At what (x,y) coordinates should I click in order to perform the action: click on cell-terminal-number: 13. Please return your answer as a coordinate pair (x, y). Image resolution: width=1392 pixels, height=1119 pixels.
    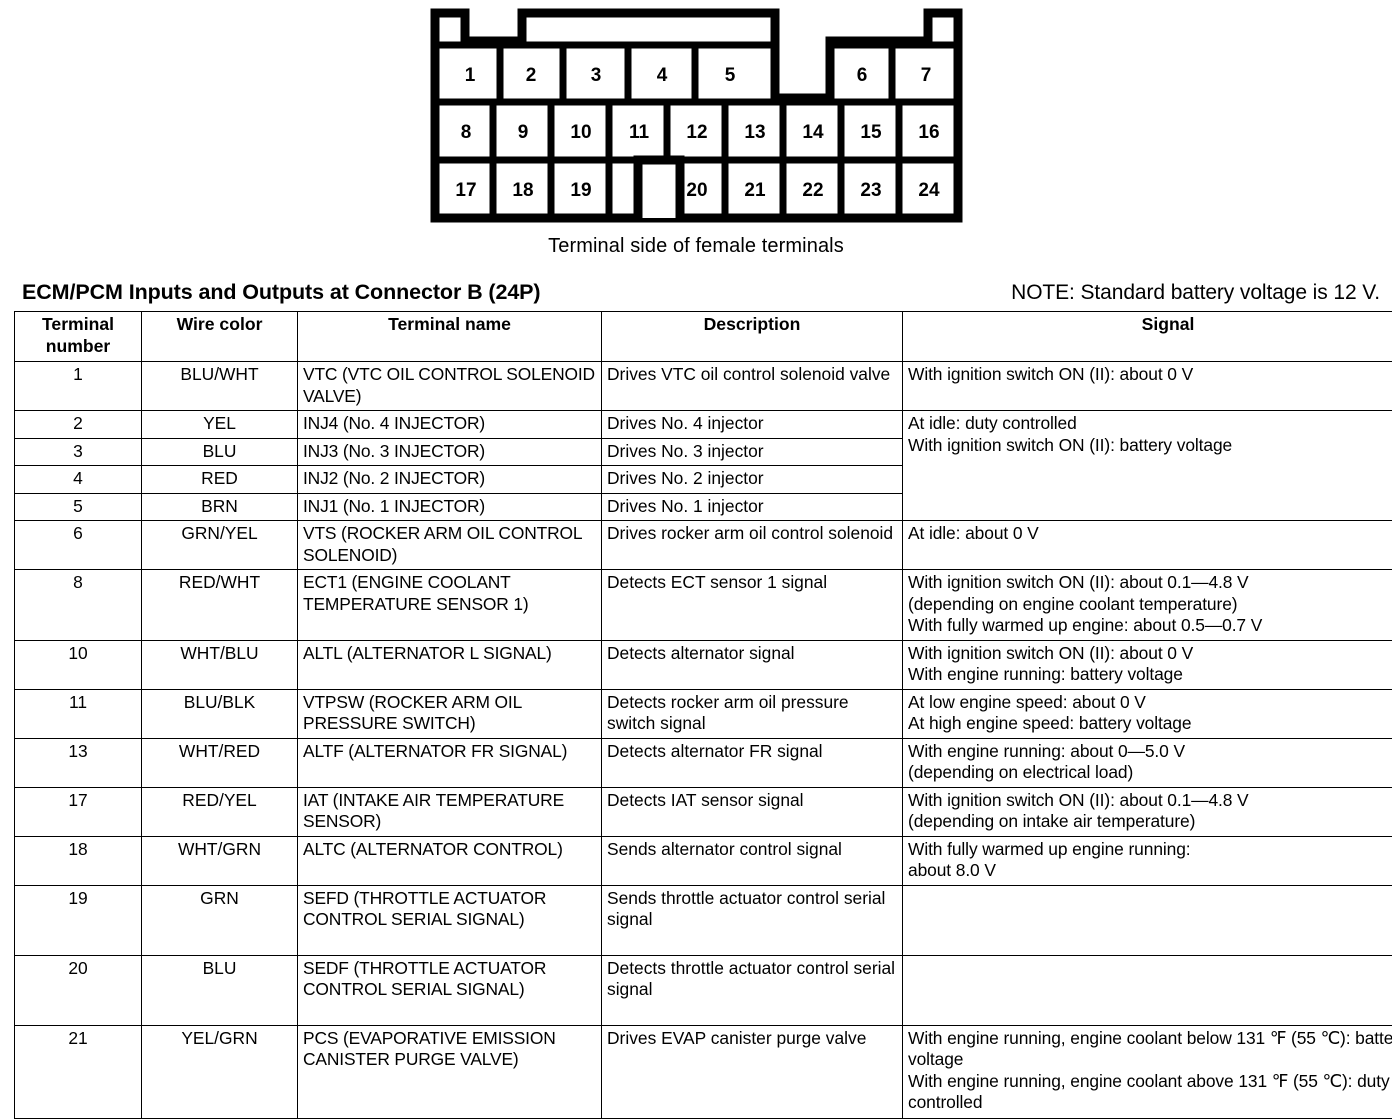
    Looking at the image, I should click on (78, 762).